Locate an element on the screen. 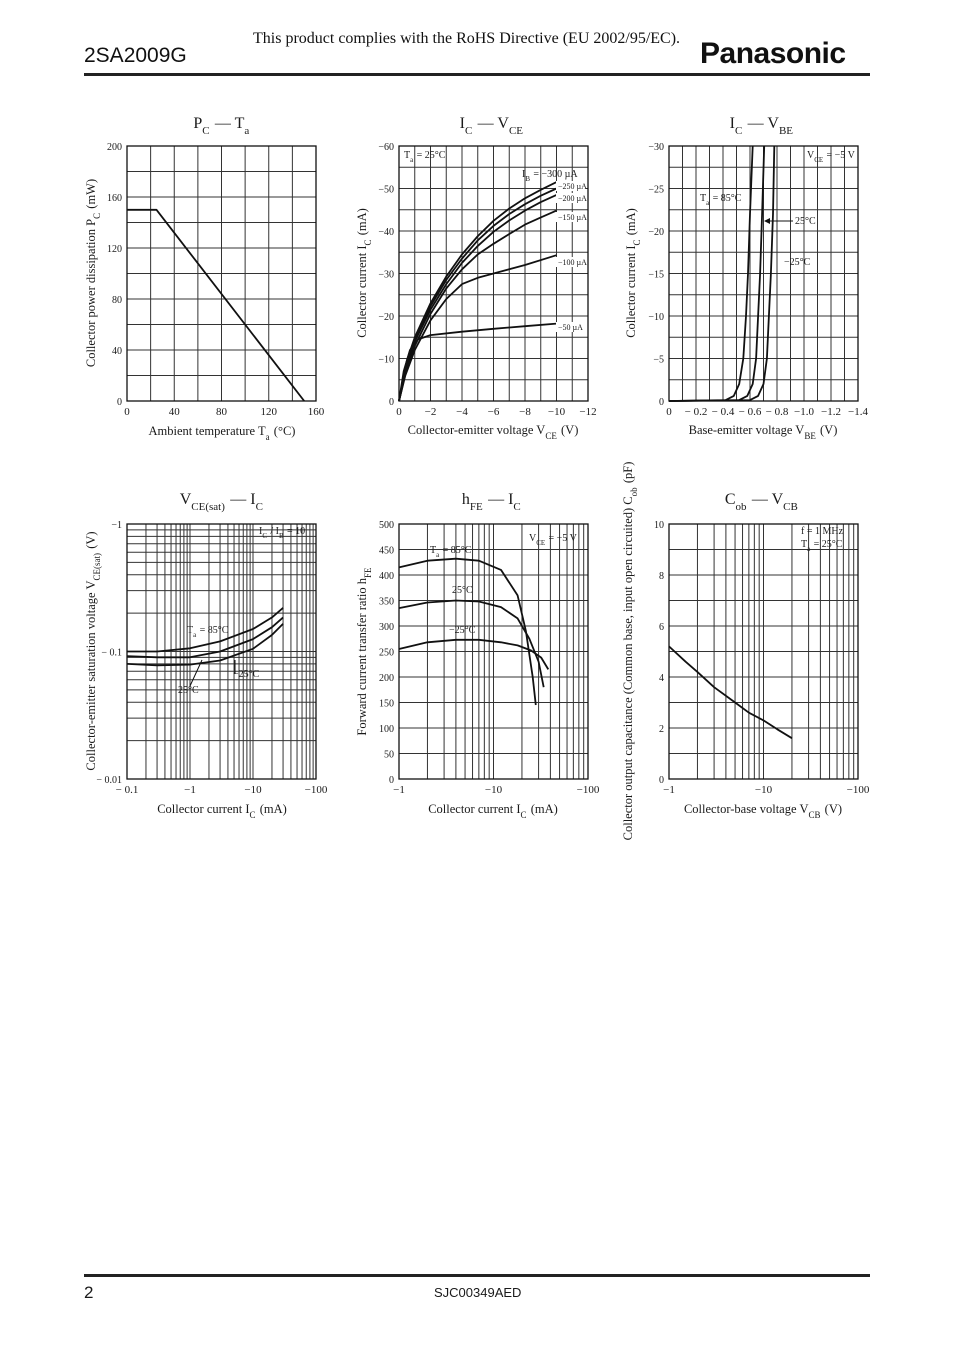  y-tick-label: 350 is located at coordinates (386, 602).